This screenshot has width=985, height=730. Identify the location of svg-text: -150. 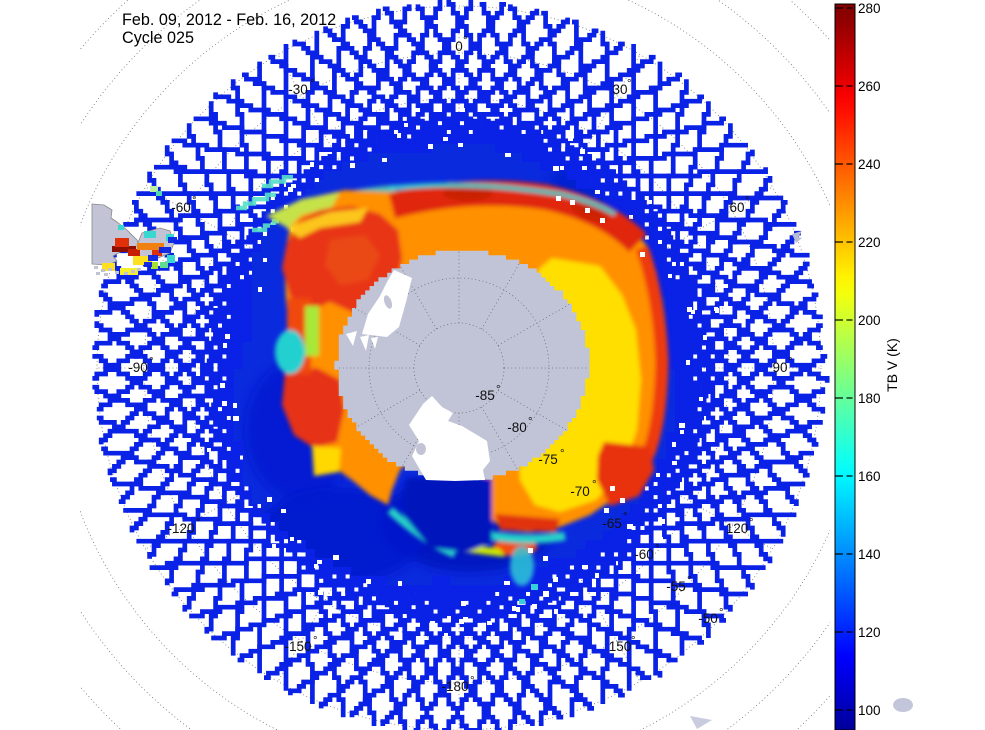
(297, 646).